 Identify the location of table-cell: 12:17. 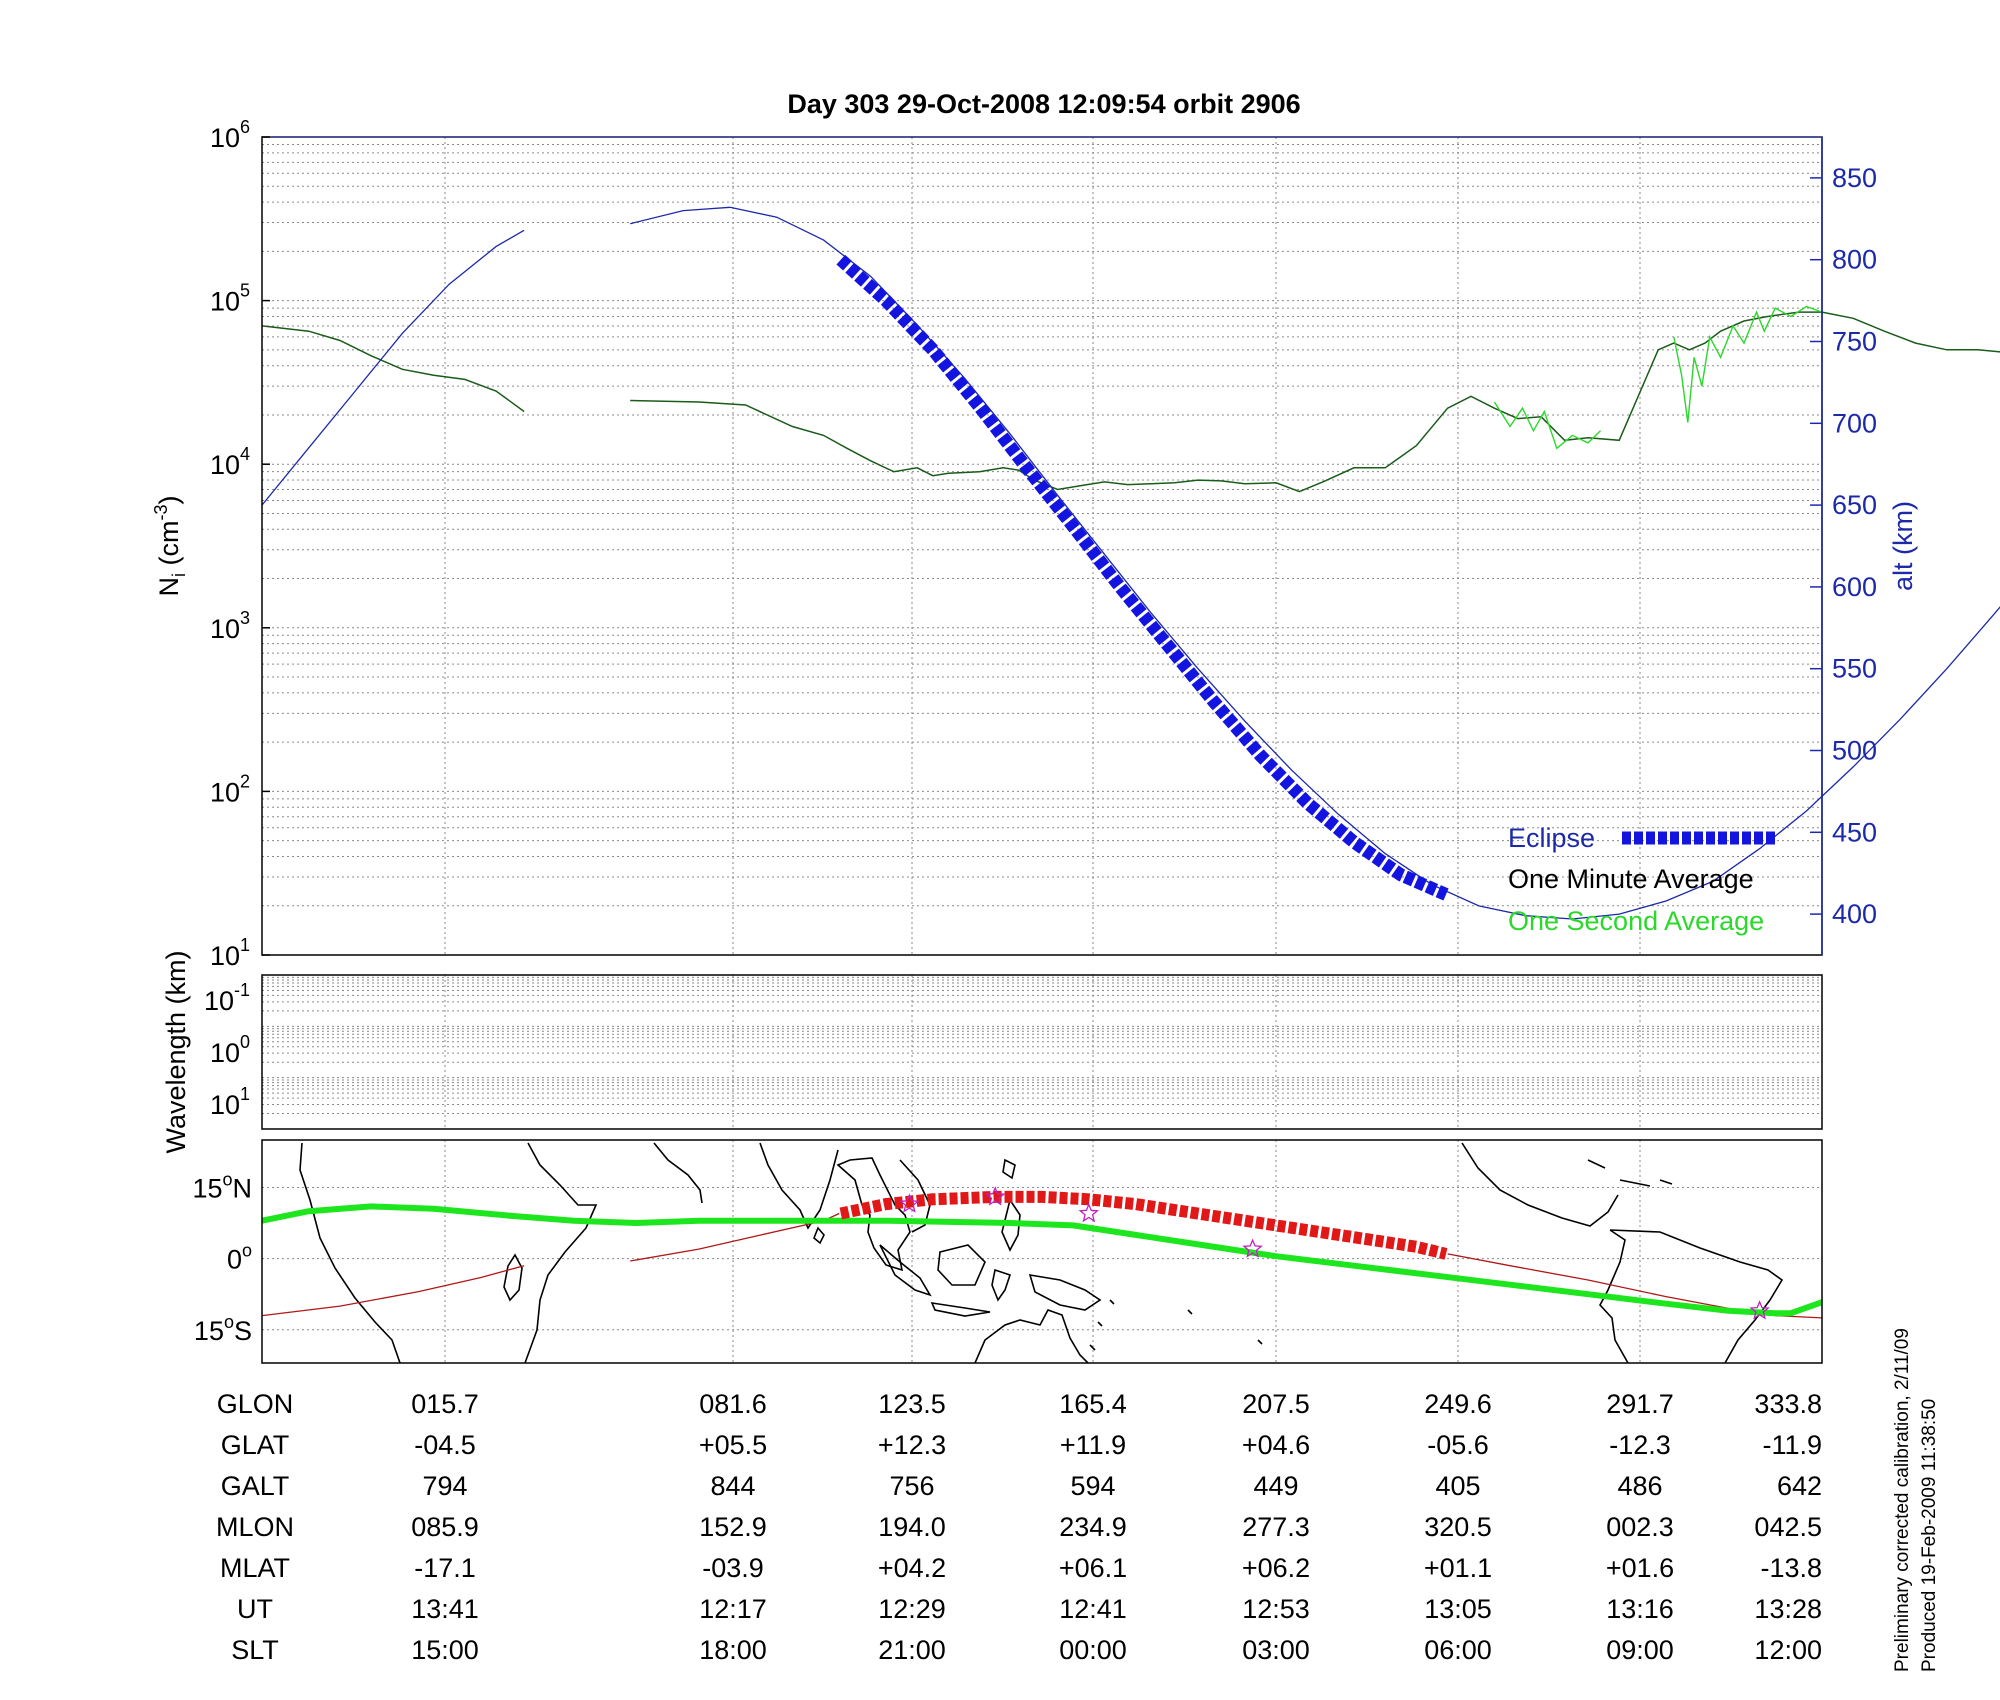
(733, 1609).